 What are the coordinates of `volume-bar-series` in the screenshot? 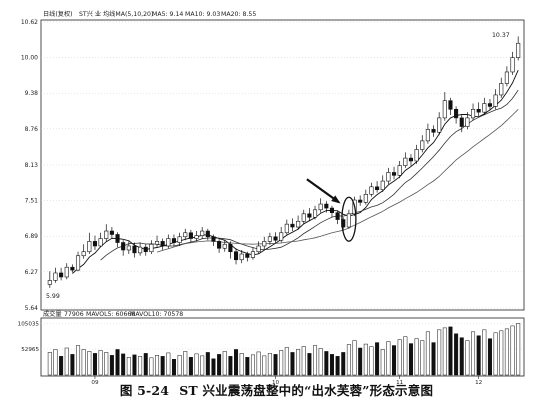 It's located at (284, 349).